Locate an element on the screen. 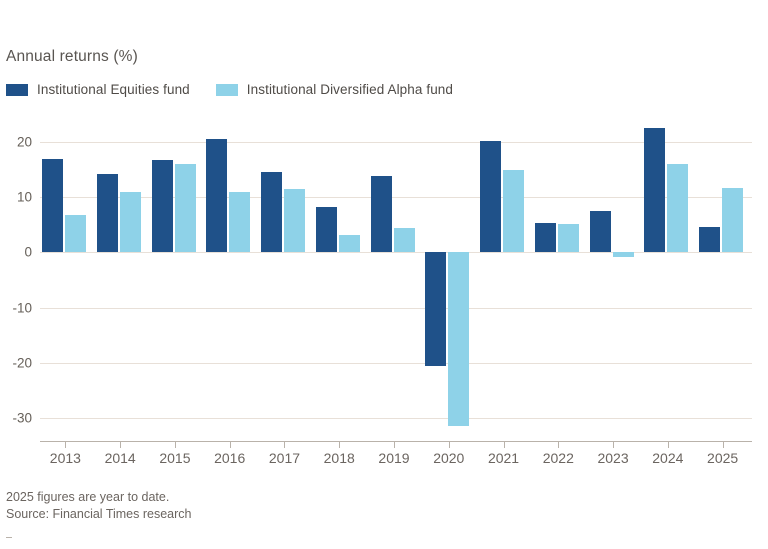 This screenshot has height=549, width=768. legend-label-diversified-alpha: Institutional Diversified Alpha fund is located at coordinates (350, 89).